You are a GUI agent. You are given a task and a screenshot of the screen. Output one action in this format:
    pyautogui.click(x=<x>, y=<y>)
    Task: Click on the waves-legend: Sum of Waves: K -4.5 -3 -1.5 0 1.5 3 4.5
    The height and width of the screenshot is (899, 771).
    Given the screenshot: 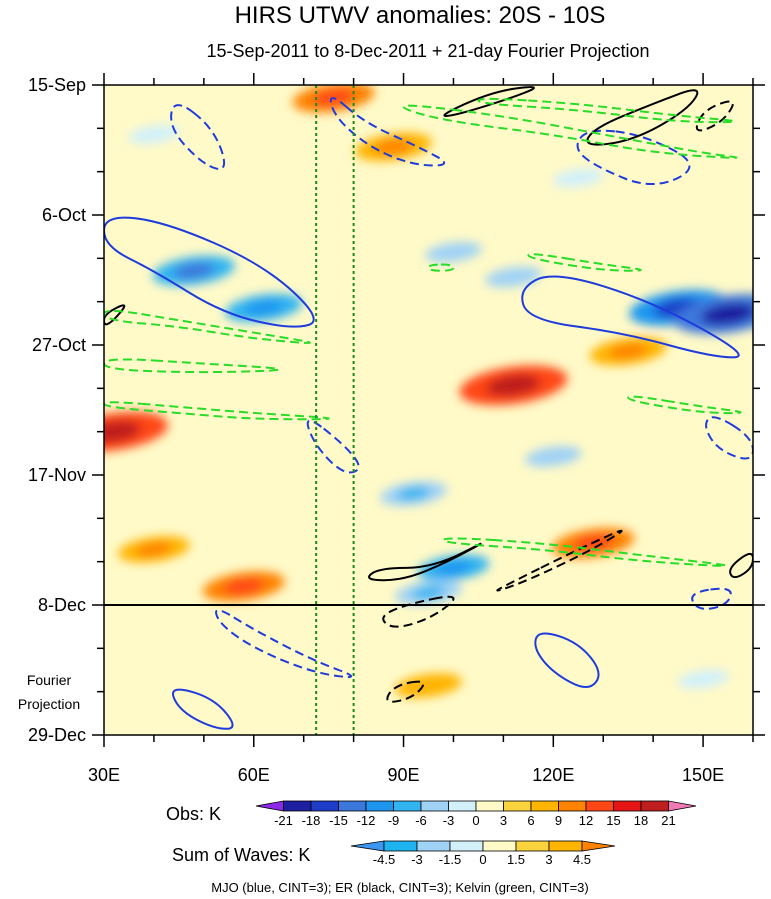 What is the action you would take?
    pyautogui.click(x=394, y=853)
    